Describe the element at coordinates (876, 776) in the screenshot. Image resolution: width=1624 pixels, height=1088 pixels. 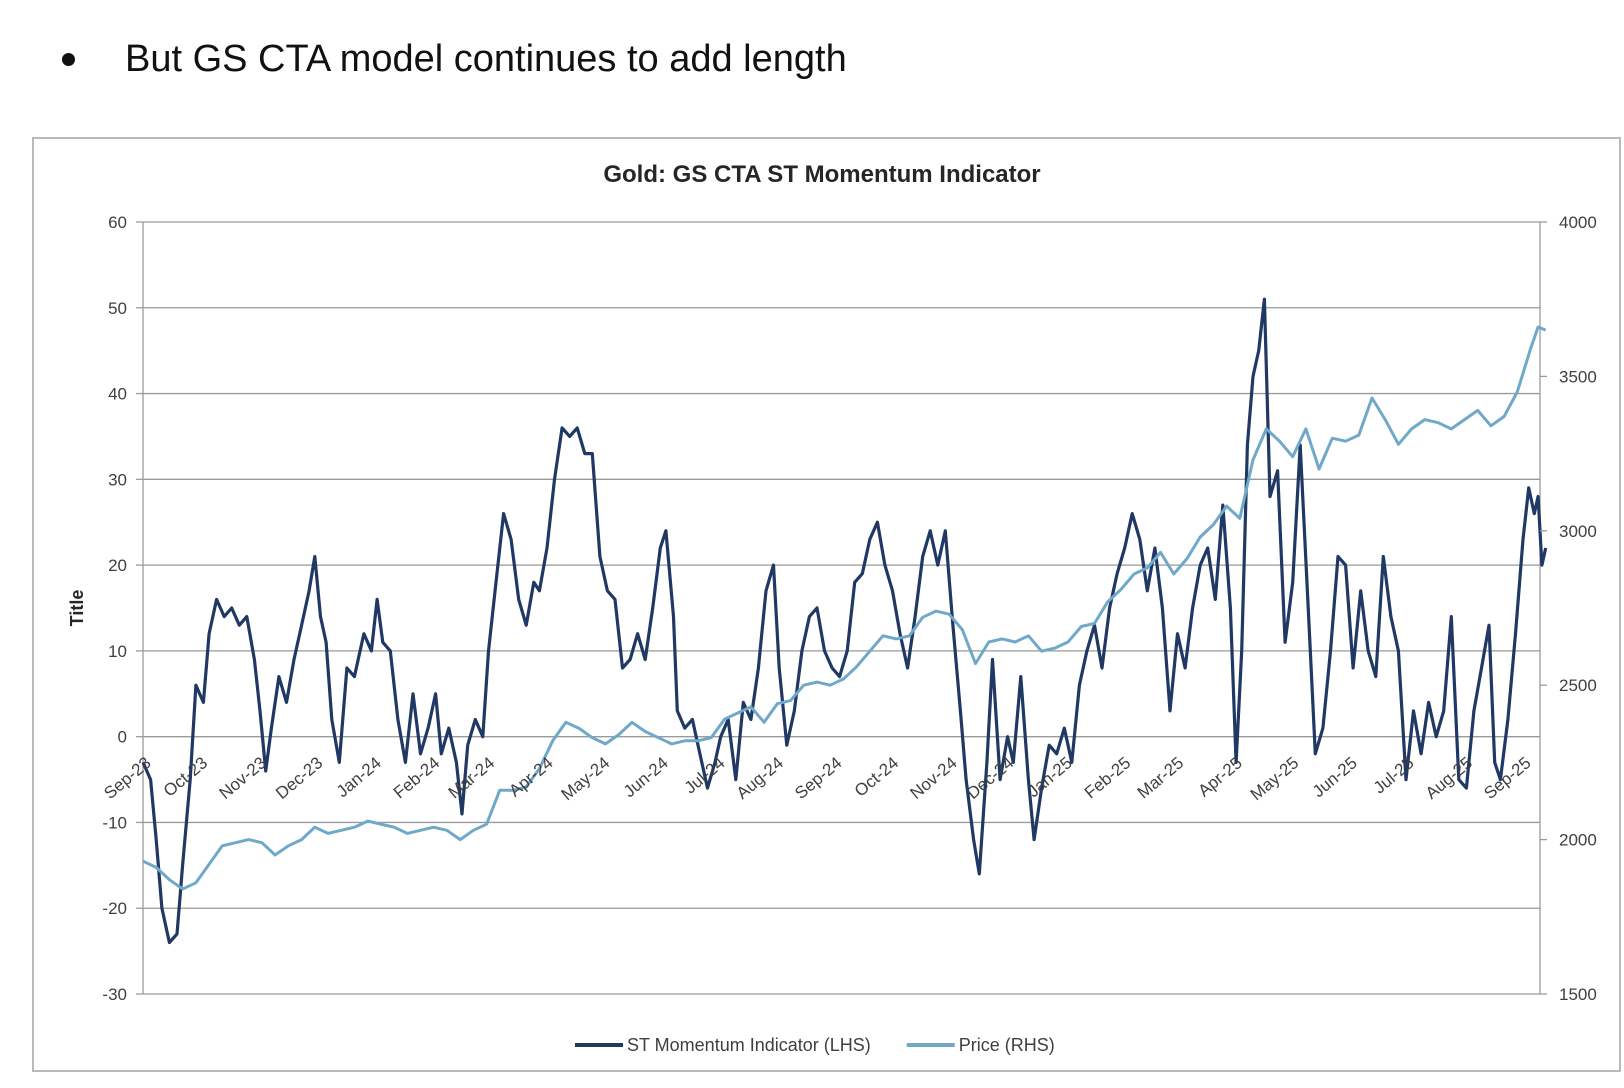
I see `x-tick-label: Oct-24` at that location.